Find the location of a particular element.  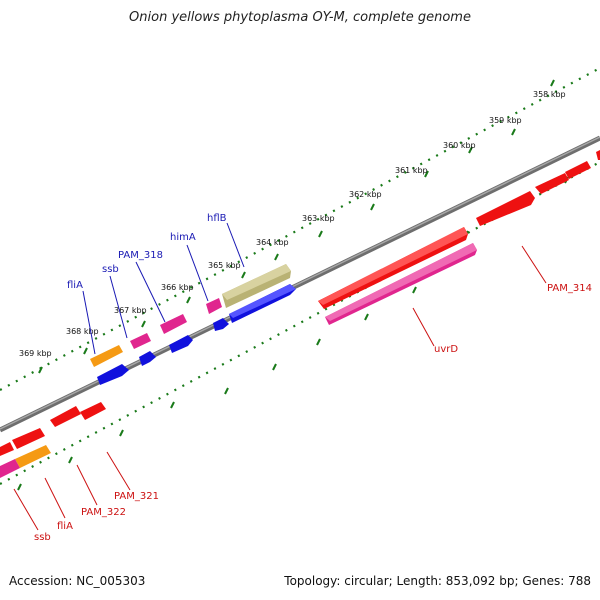

gene-ssb-magenta is located at coordinates (140, 341).